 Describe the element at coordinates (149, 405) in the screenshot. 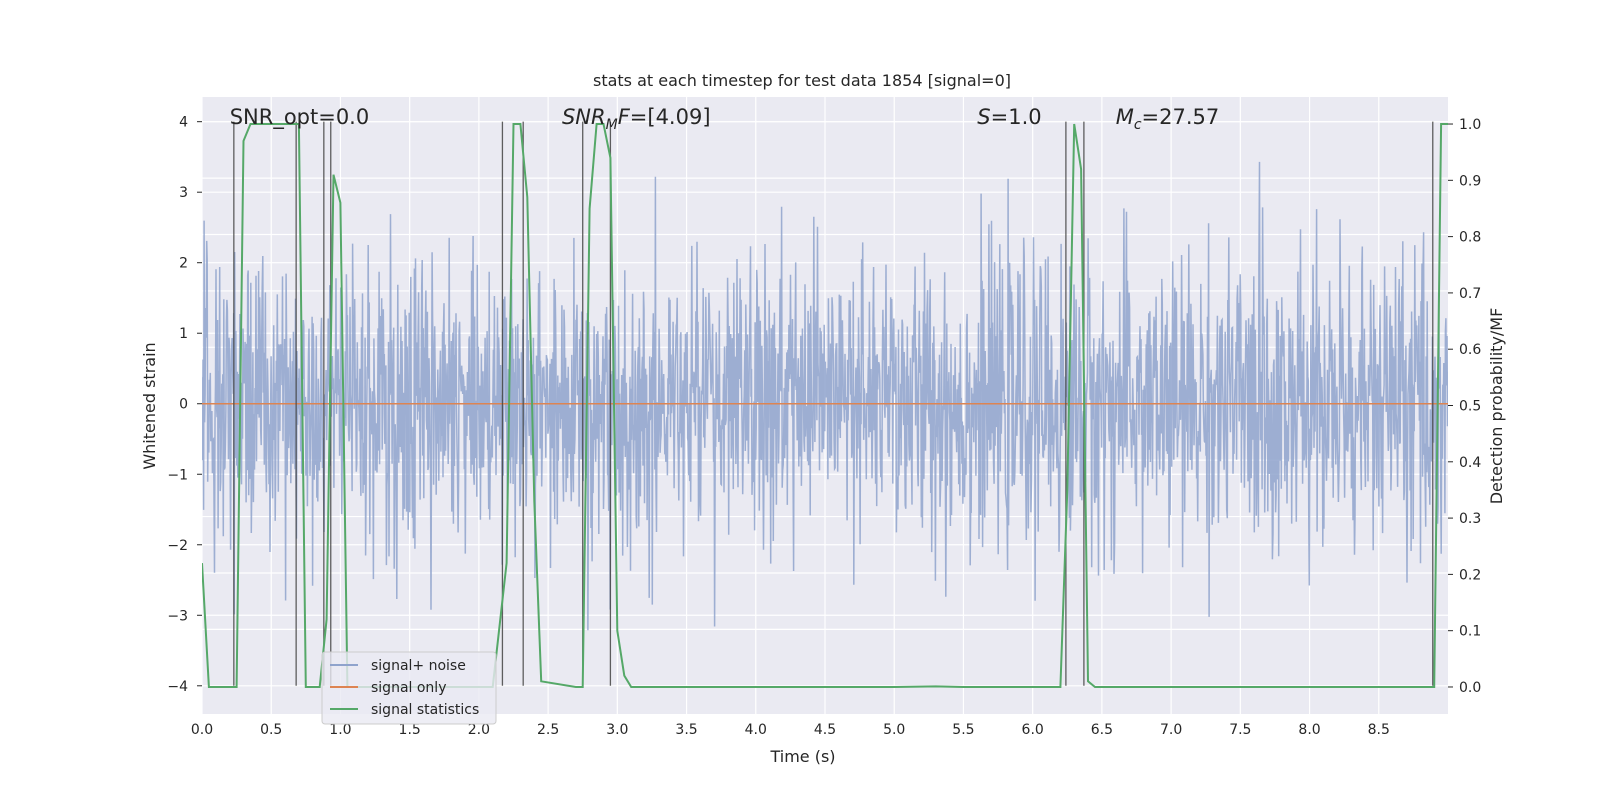

I see `y-axis-label: Whitened strain` at that location.